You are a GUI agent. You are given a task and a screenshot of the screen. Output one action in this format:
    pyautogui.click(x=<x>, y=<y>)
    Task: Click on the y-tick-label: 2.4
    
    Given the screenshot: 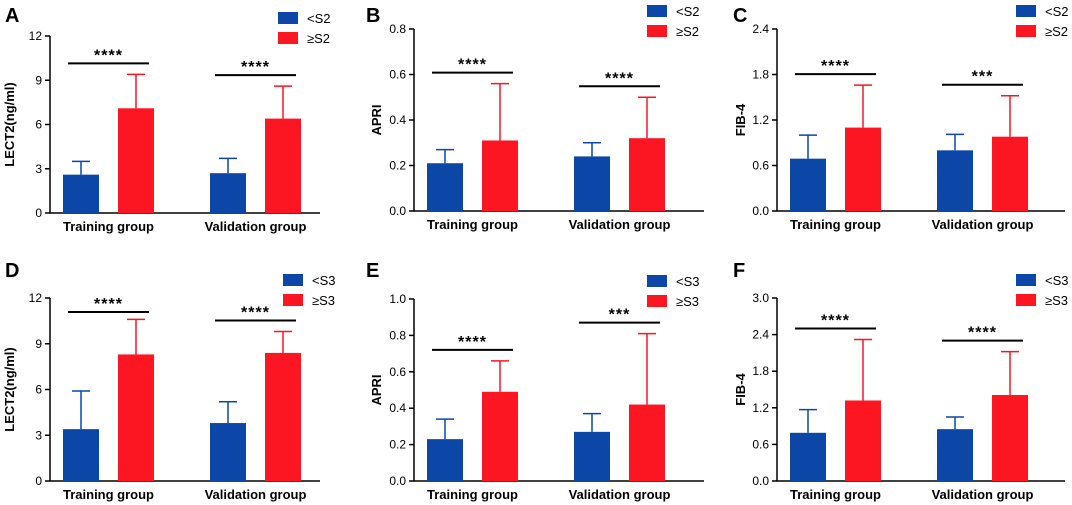 What is the action you would take?
    pyautogui.click(x=760, y=29)
    